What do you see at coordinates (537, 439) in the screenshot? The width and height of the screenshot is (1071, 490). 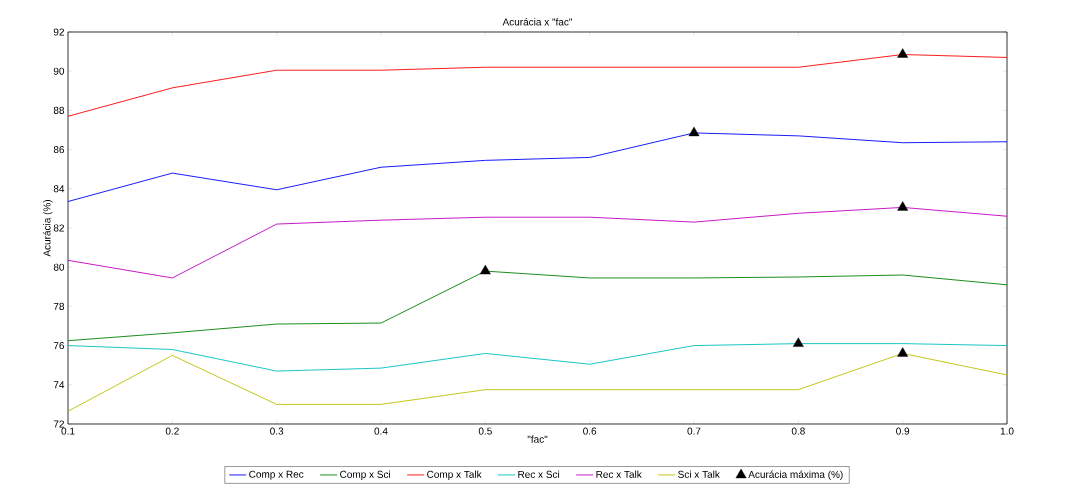 I see `x-axis-title: "fac"` at bounding box center [537, 439].